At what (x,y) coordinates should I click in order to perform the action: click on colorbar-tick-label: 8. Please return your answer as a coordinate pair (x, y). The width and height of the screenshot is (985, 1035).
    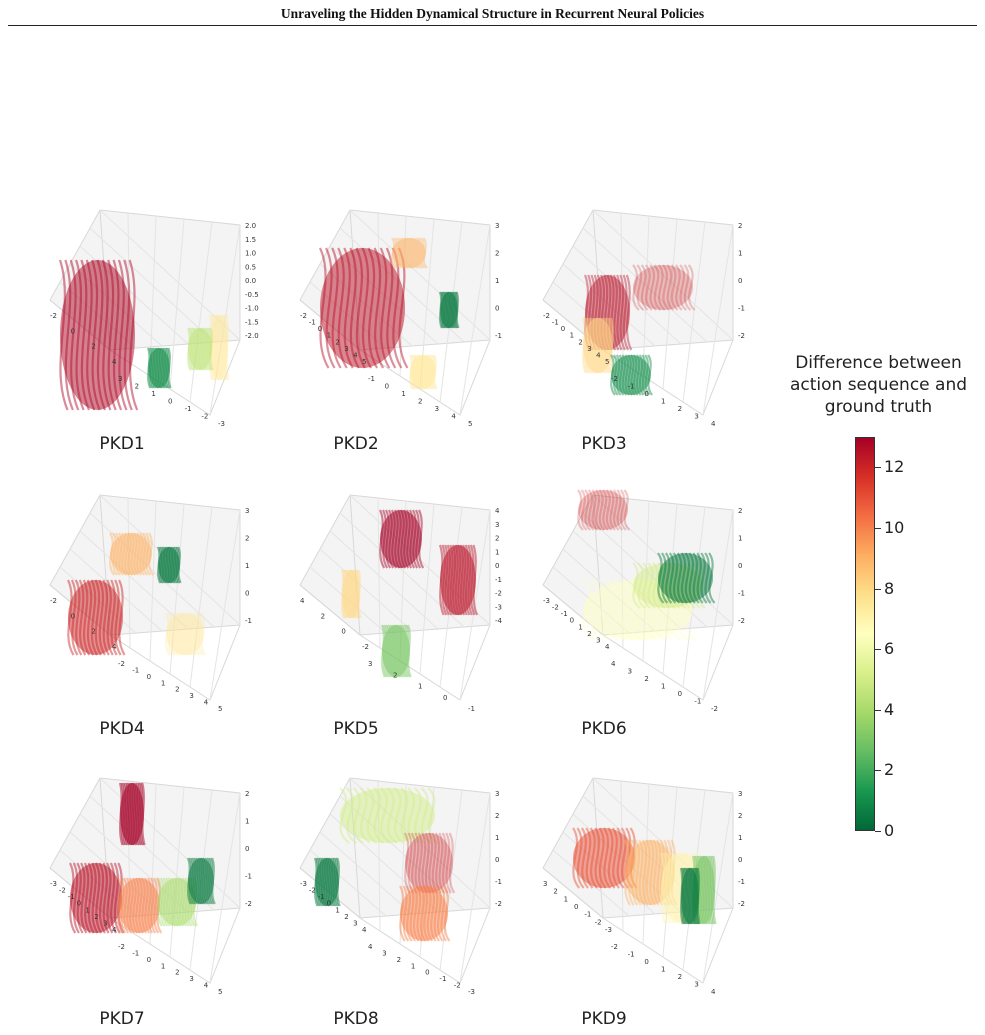
    Looking at the image, I should click on (889, 588).